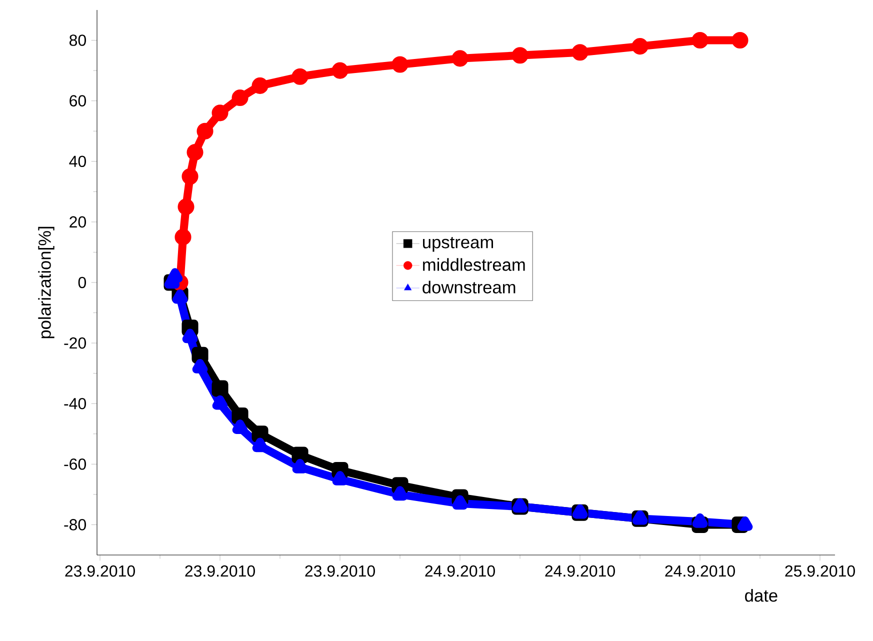 The width and height of the screenshot is (873, 641). I want to click on y-tick-label: 20, so click(78, 222).